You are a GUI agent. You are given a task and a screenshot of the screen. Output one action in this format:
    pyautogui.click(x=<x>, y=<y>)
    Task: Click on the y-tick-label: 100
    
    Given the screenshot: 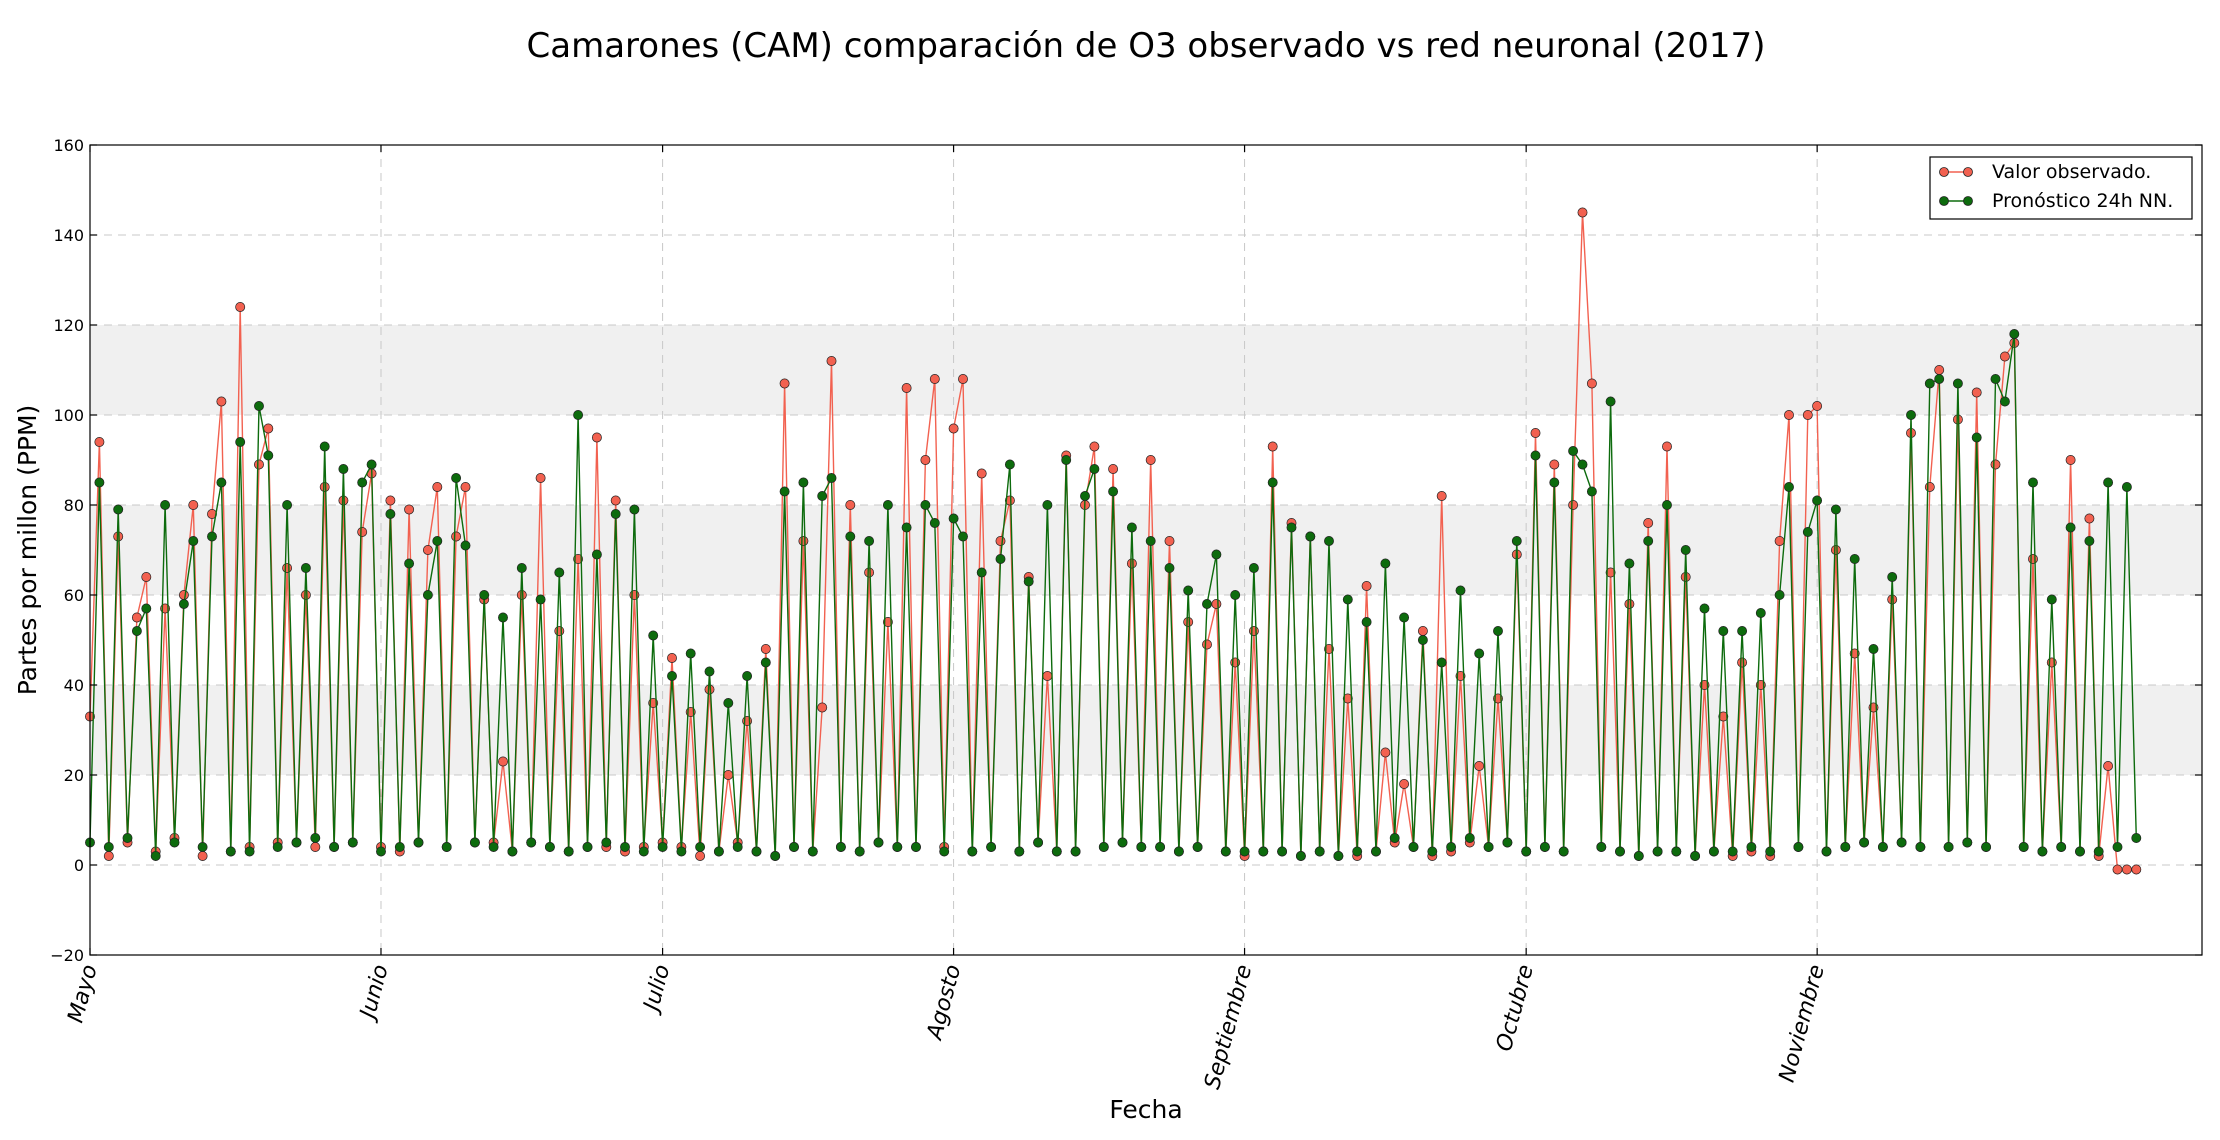 What is the action you would take?
    pyautogui.click(x=68, y=415)
    